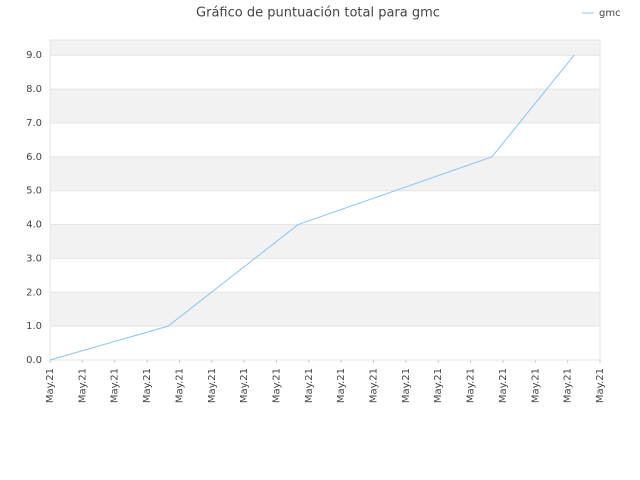 The width and height of the screenshot is (640, 480). I want to click on y-tick-label: 0.0, so click(34, 360).